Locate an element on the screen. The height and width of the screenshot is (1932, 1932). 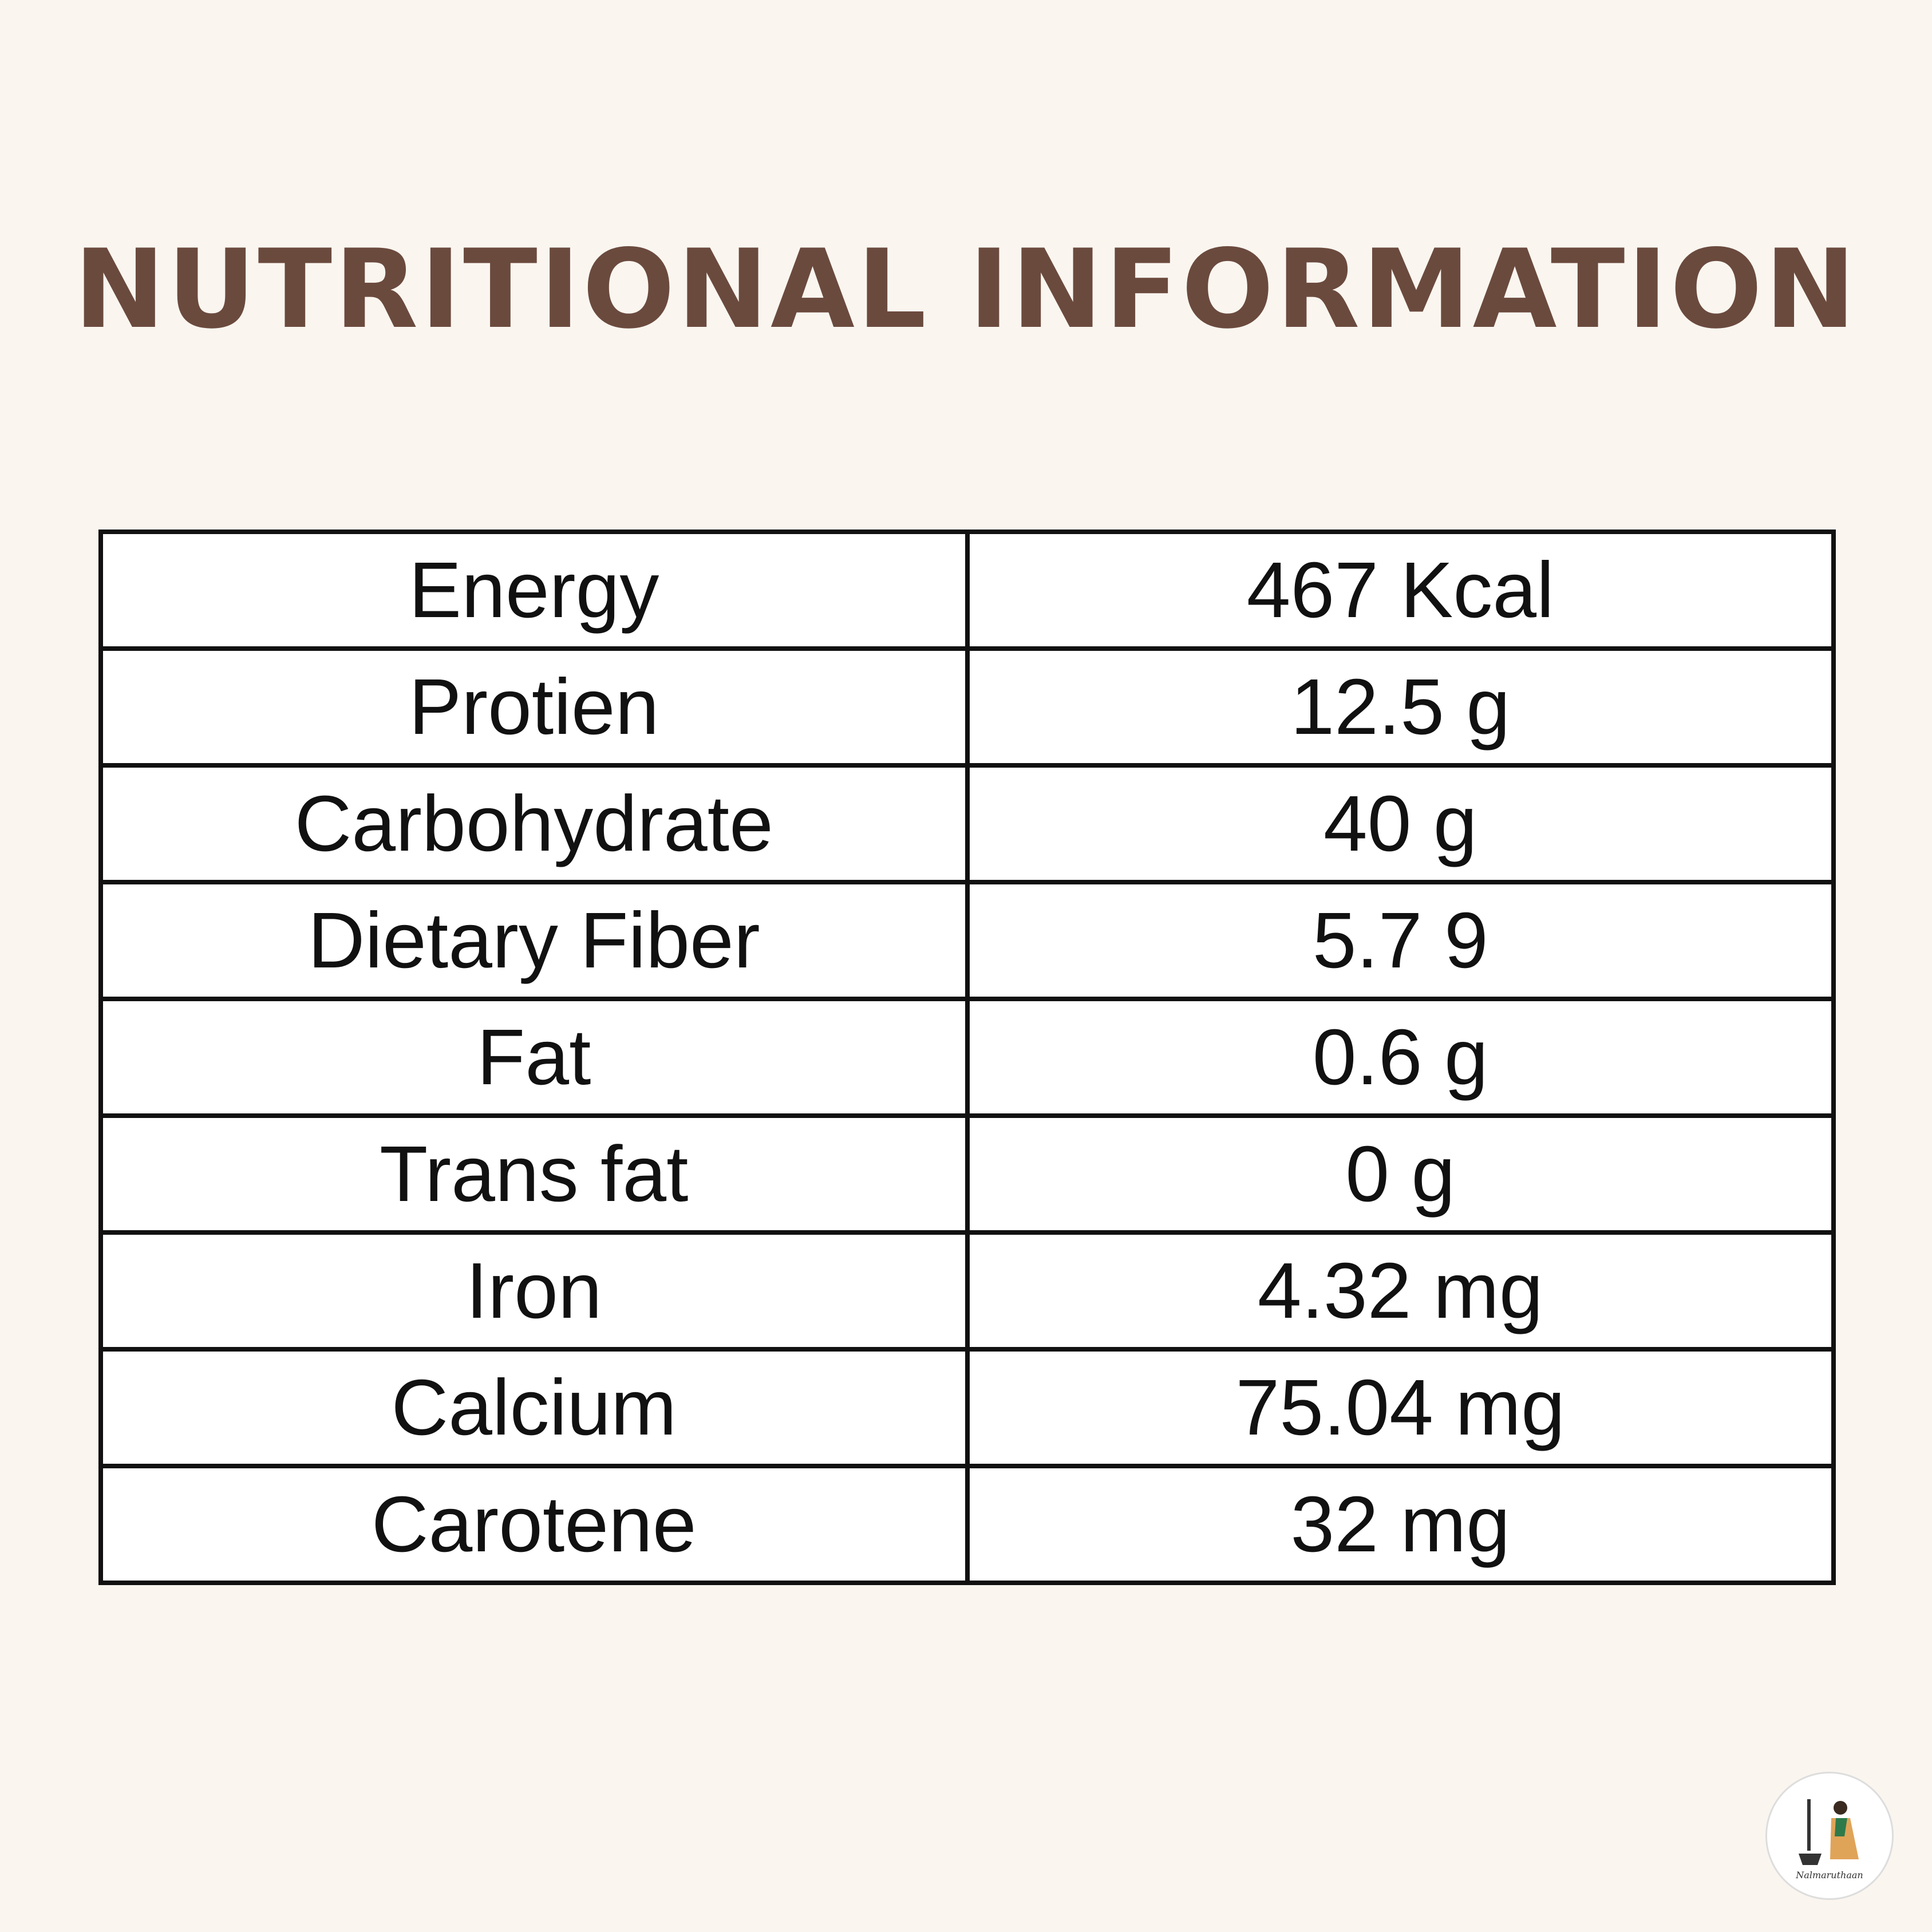
nutrient-name: Fat is located at coordinates (534, 1057).